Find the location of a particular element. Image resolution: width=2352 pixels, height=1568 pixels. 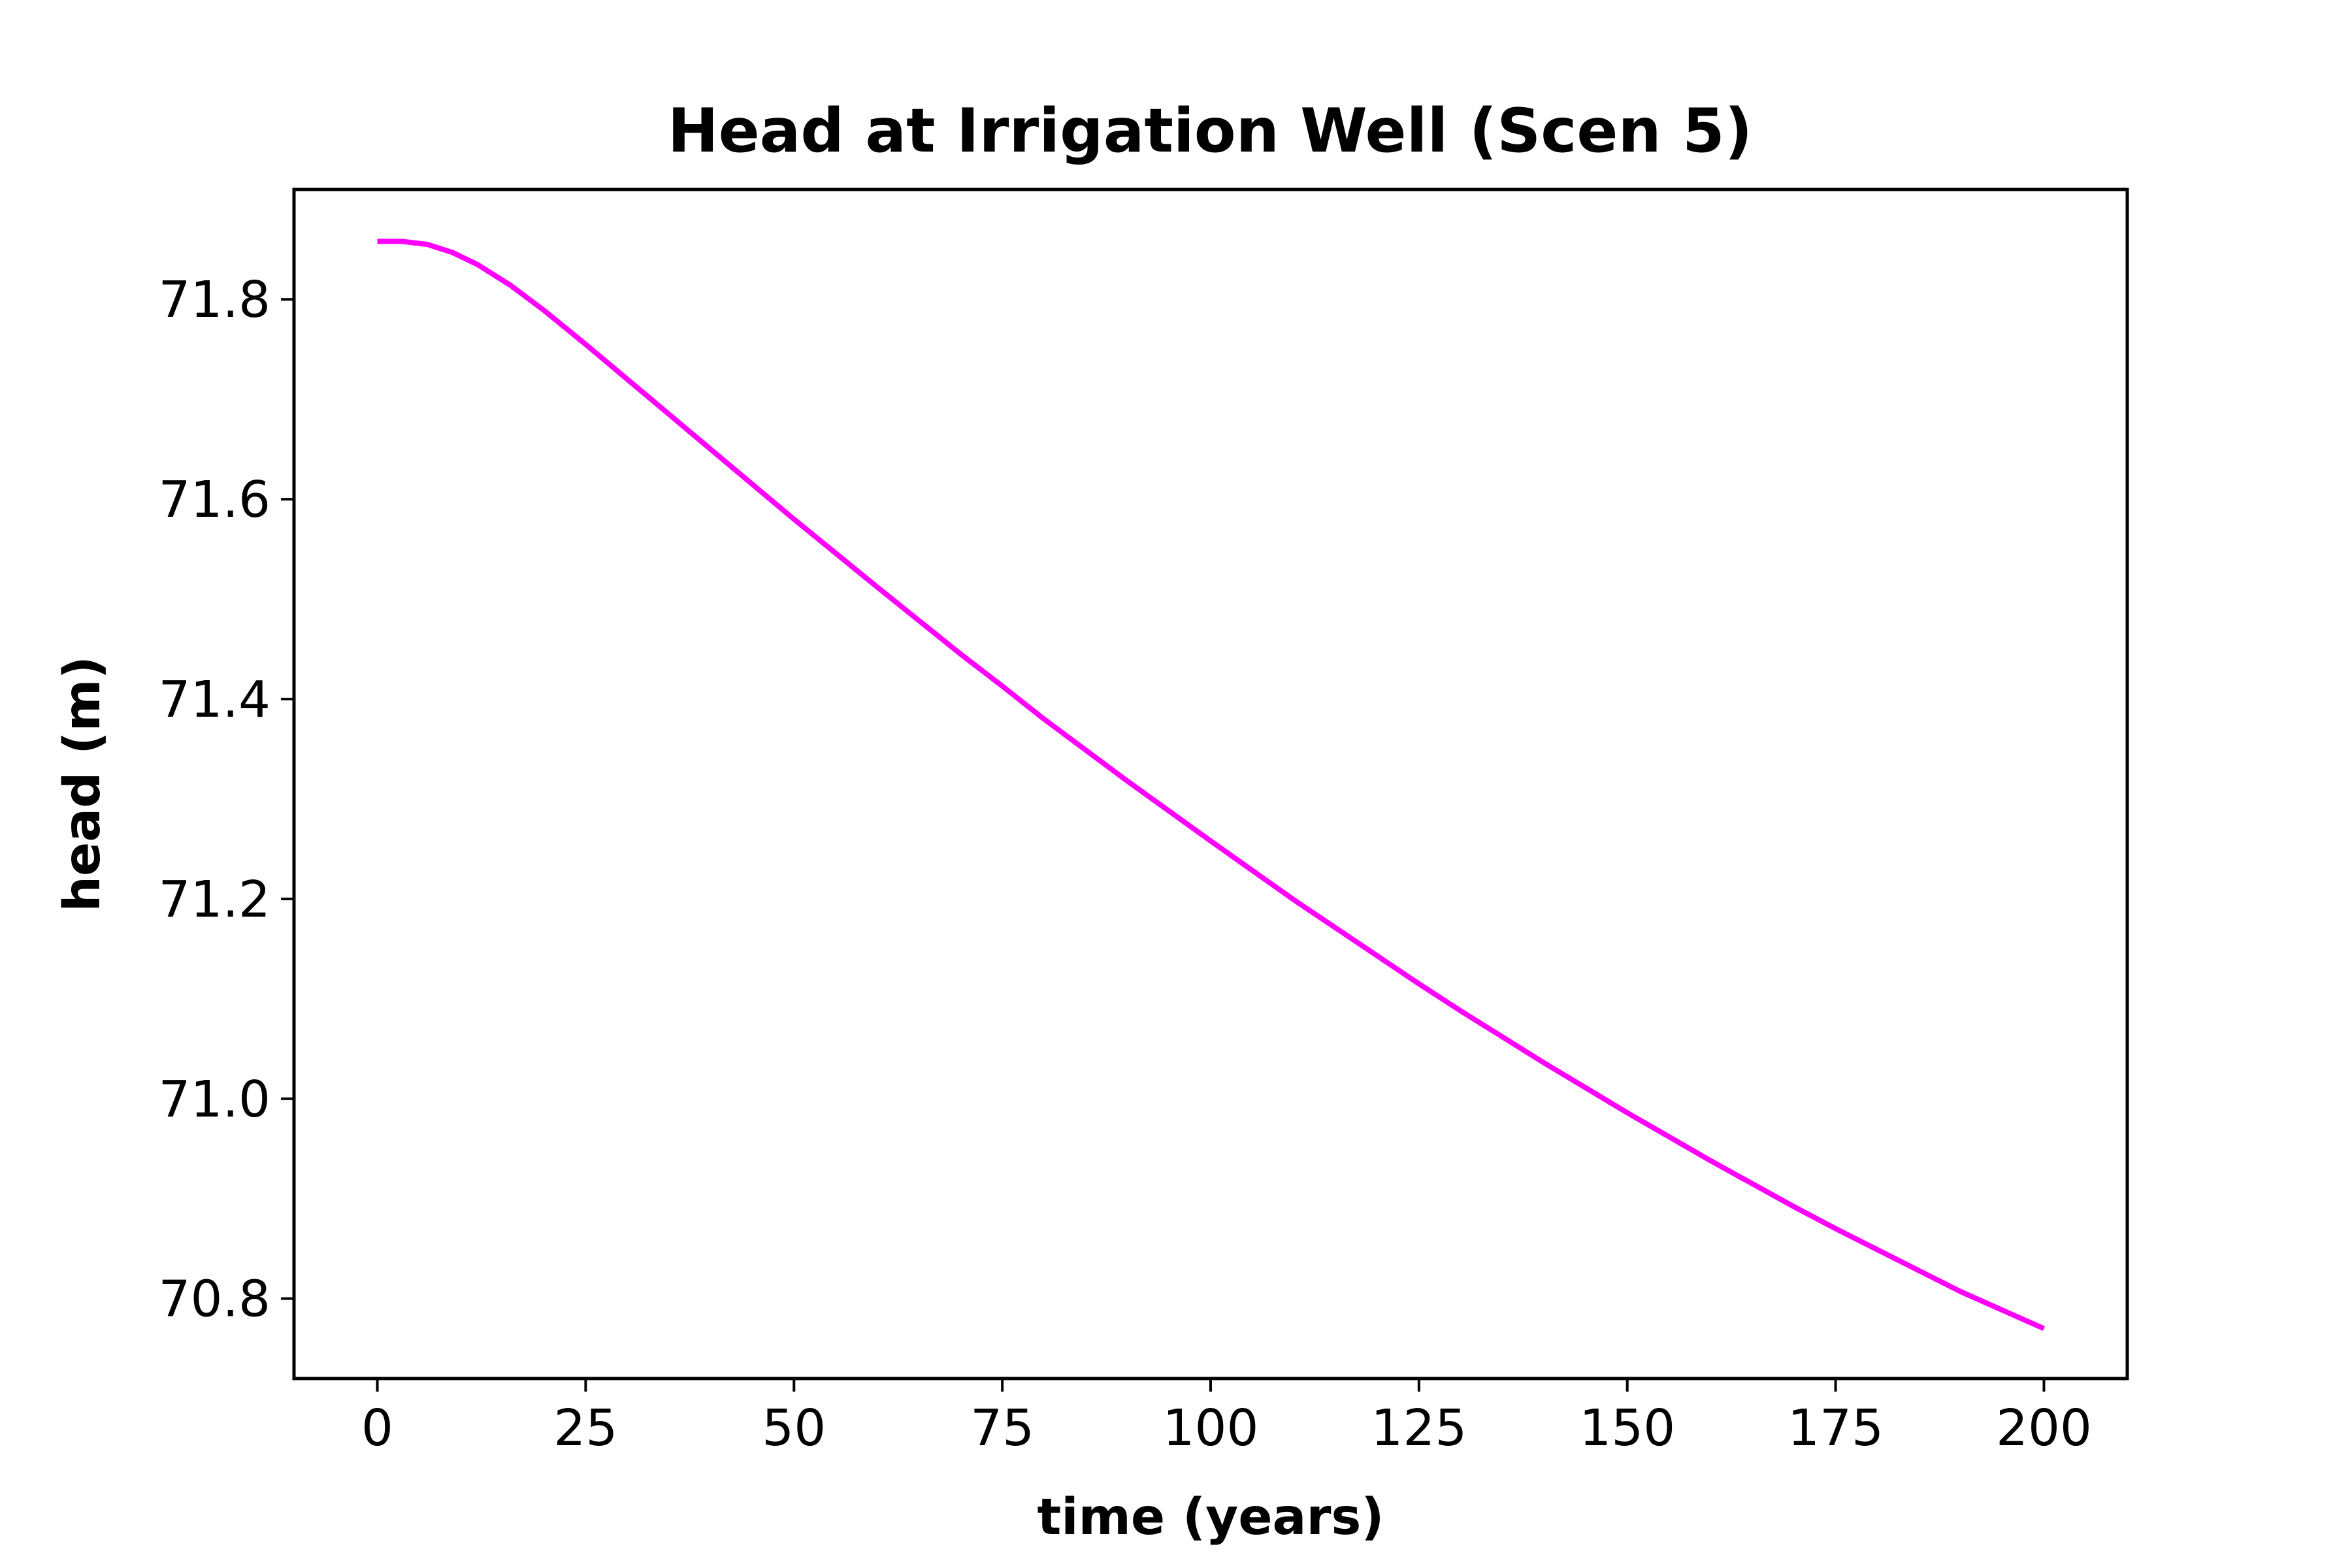

x-tick-label: 150 is located at coordinates (1627, 1428).